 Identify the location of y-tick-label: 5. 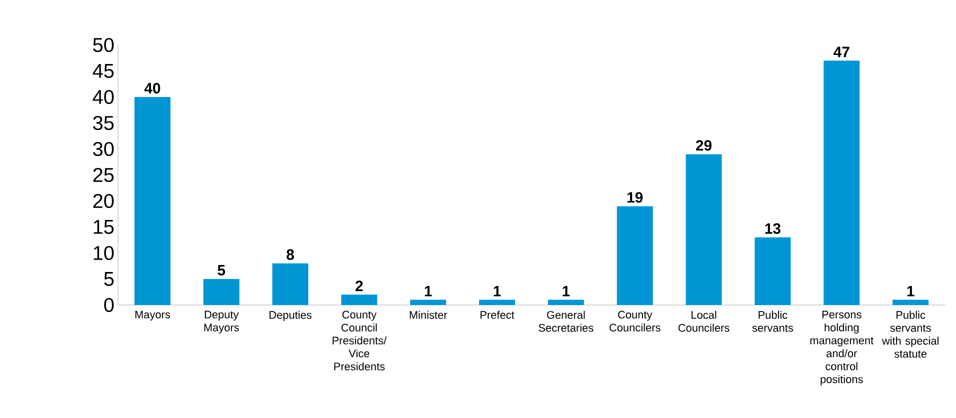
(109, 279).